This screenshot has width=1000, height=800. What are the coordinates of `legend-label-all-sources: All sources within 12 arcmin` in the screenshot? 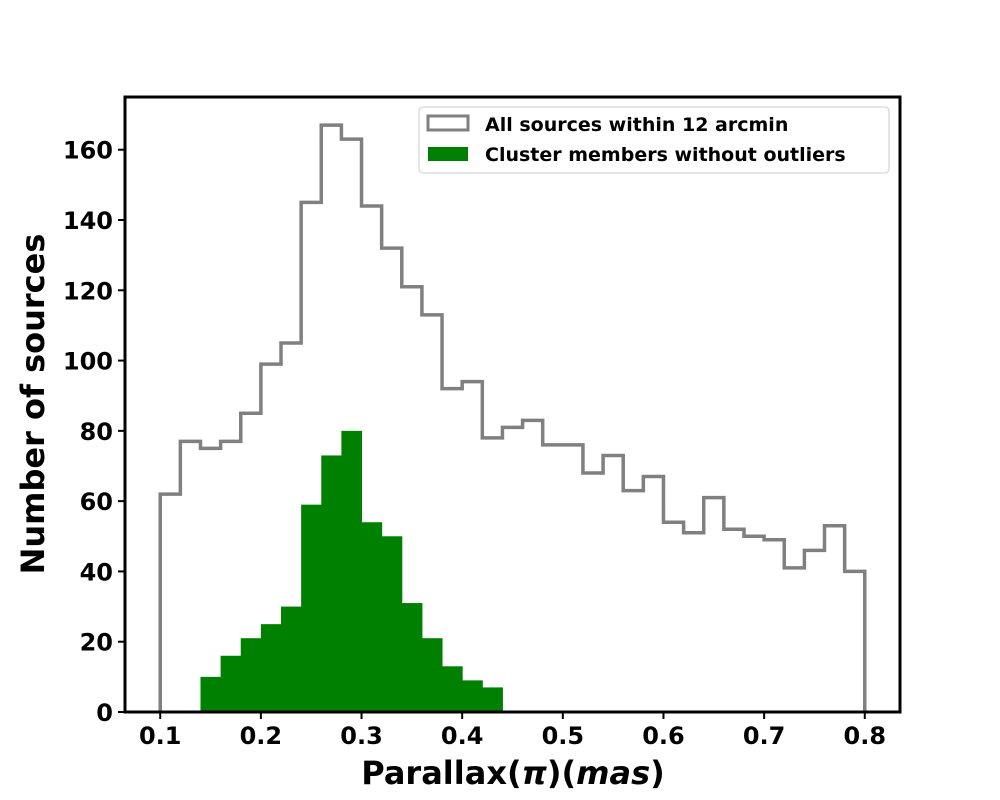 It's located at (636, 125).